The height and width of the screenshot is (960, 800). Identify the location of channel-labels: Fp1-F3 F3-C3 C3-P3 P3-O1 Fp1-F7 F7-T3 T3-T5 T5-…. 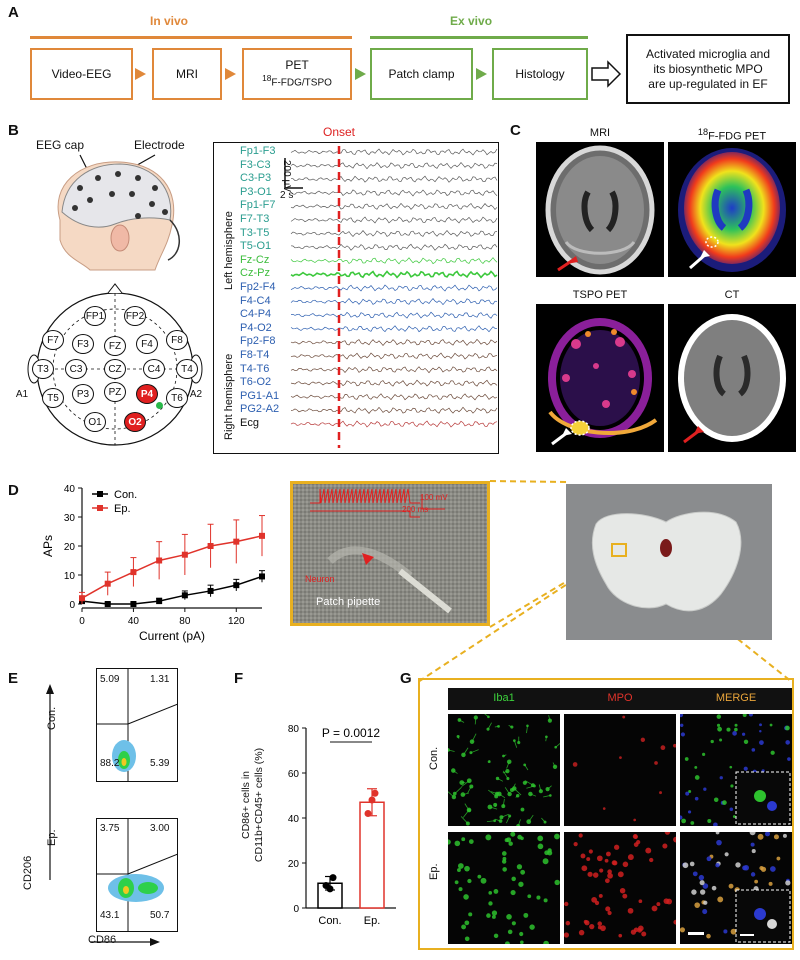
(265, 296).